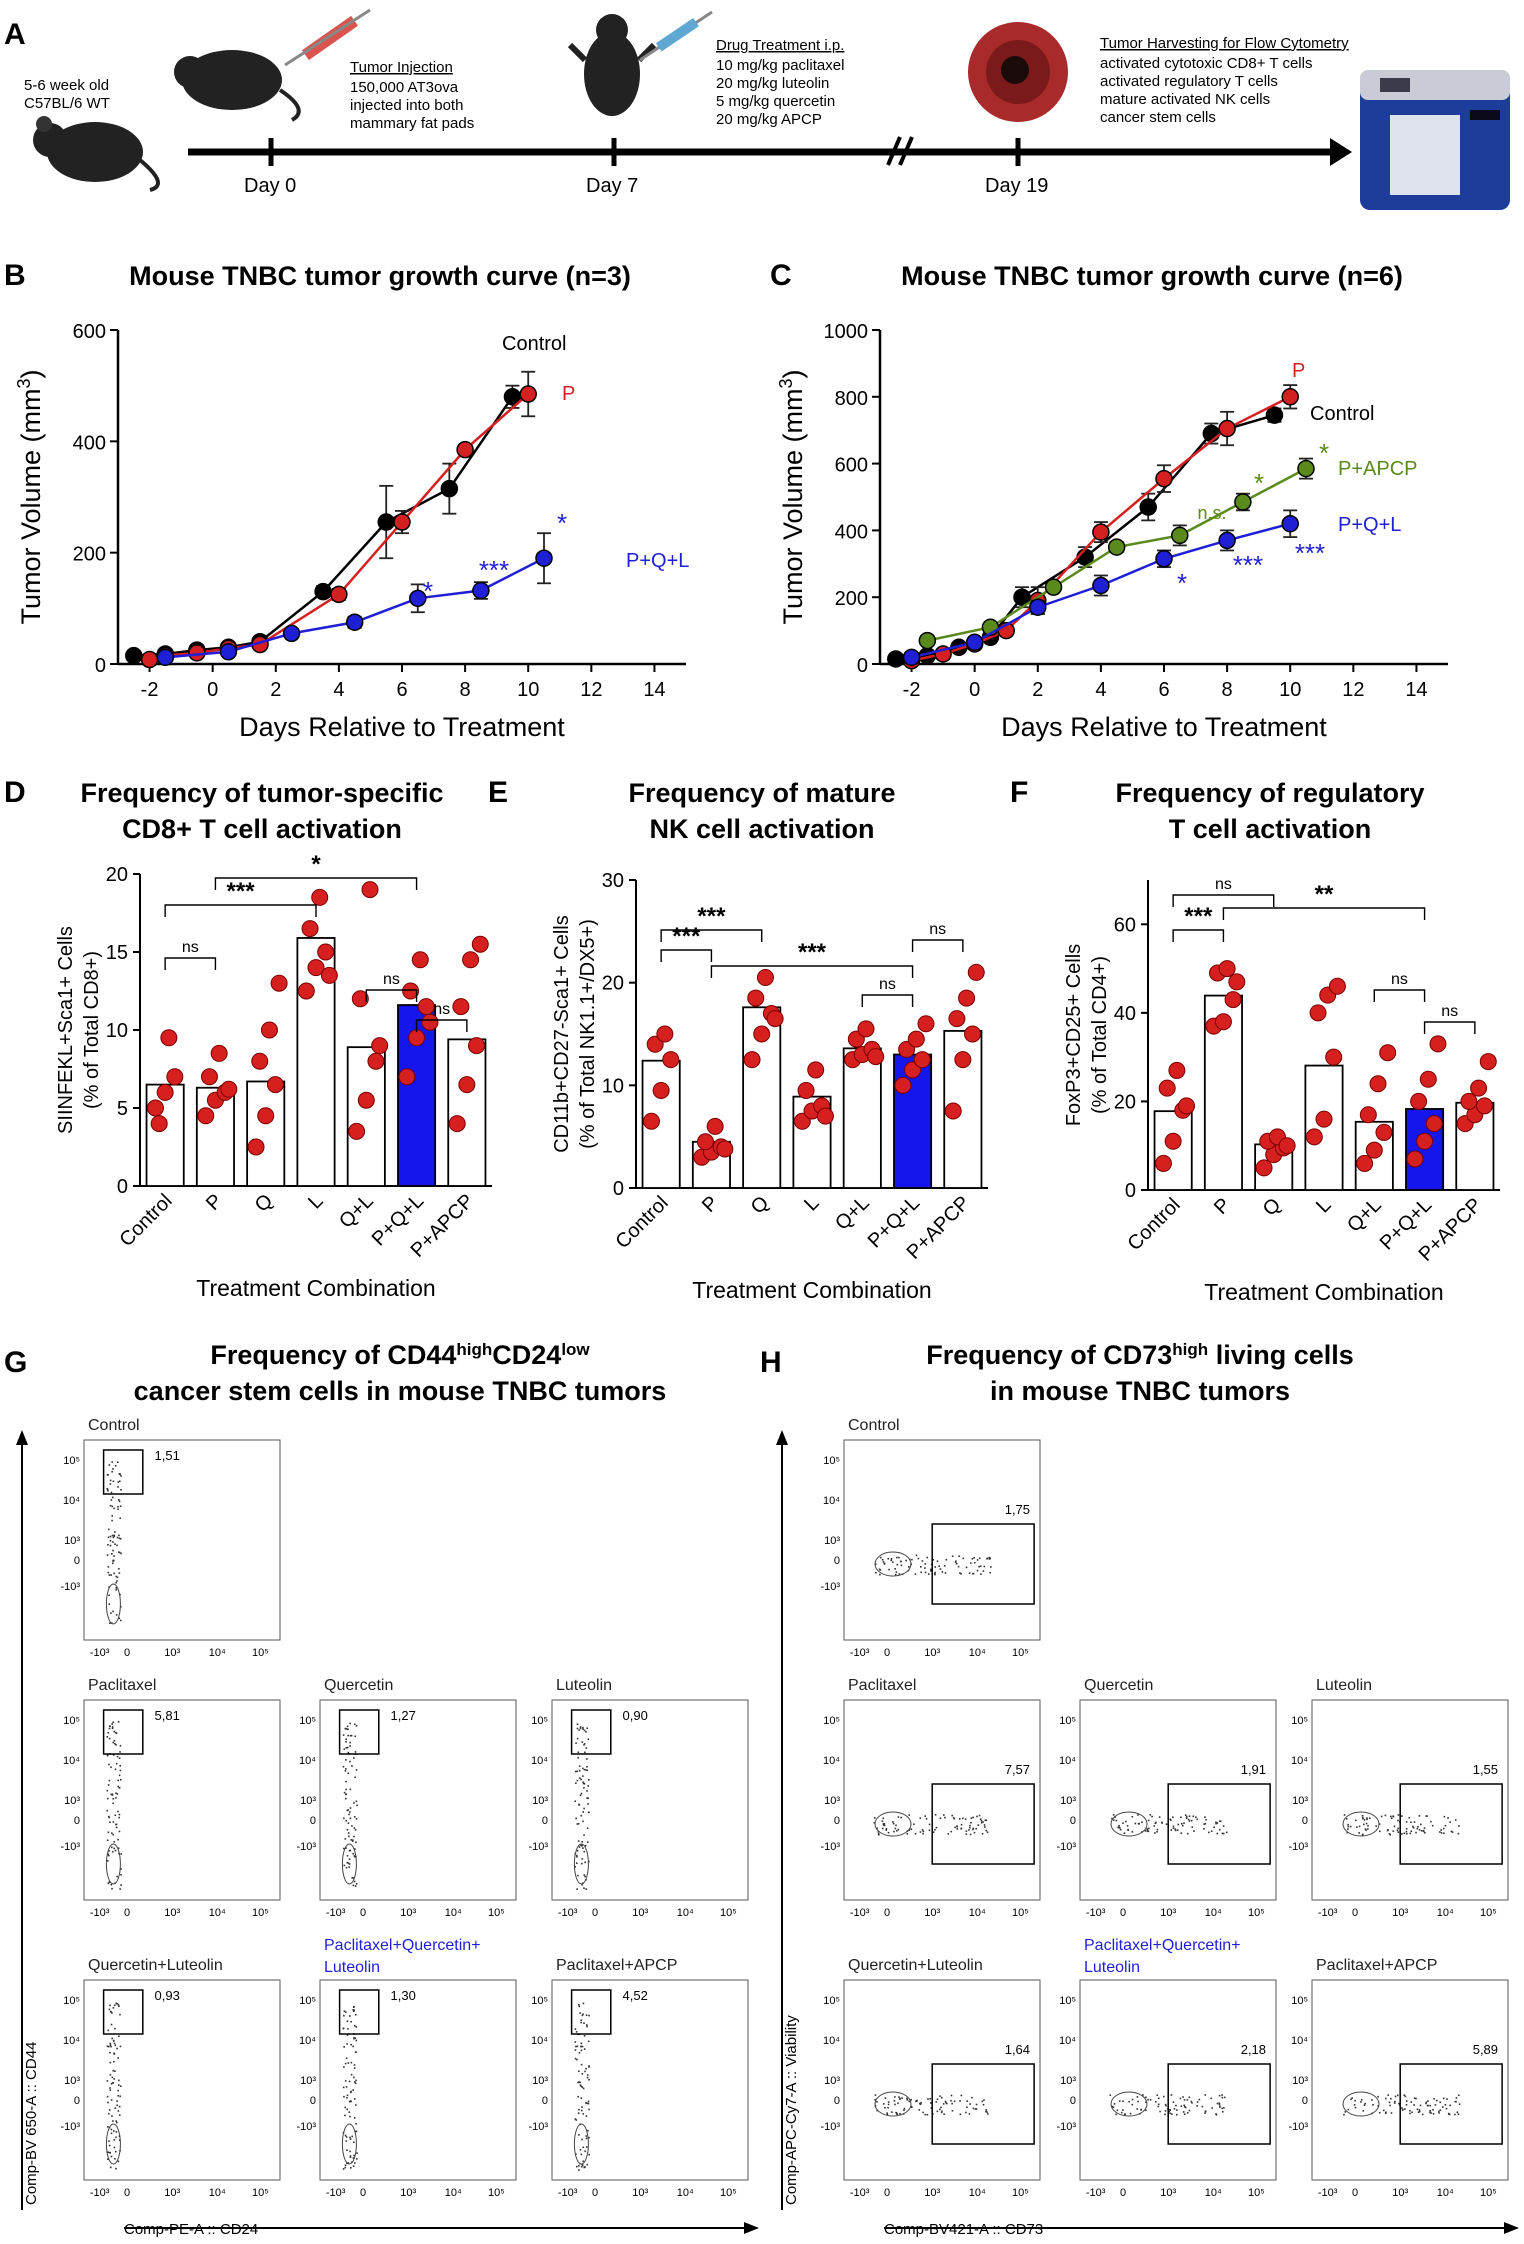 Image resolution: width=1524 pixels, height=2244 pixels. I want to click on x-tick-label: 10³, so click(932, 1653).